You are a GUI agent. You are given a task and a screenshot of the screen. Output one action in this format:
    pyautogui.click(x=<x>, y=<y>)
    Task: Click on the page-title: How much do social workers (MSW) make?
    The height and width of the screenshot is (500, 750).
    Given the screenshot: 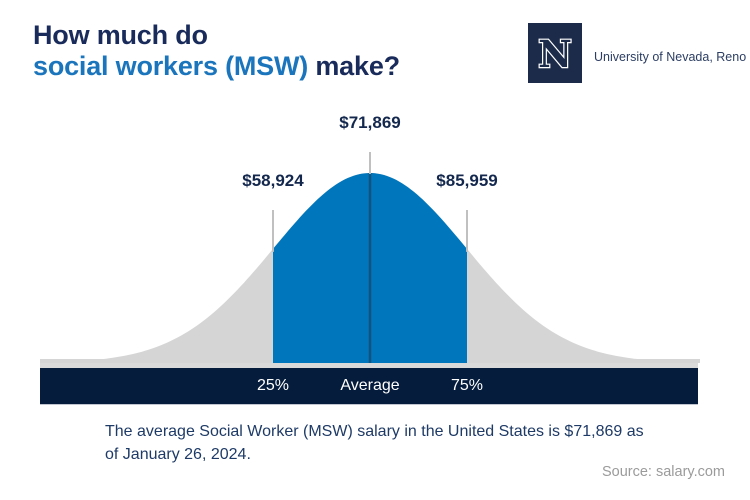 What is the action you would take?
    pyautogui.click(x=216, y=51)
    